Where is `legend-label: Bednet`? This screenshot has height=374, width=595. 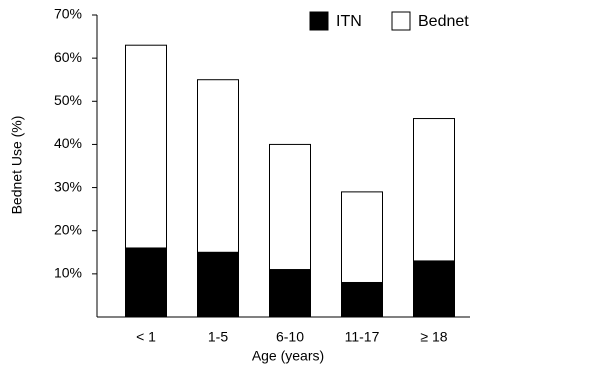 legend-label: Bednet is located at coordinates (443, 21).